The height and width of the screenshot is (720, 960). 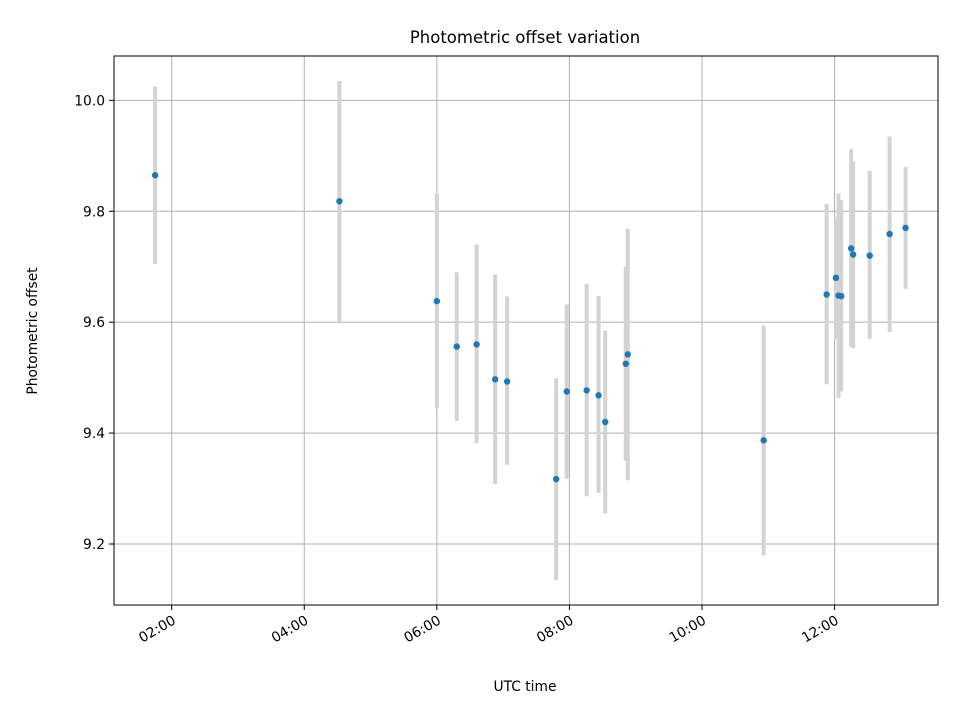 What do you see at coordinates (94, 212) in the screenshot?
I see `y-tick-label: 9.8` at bounding box center [94, 212].